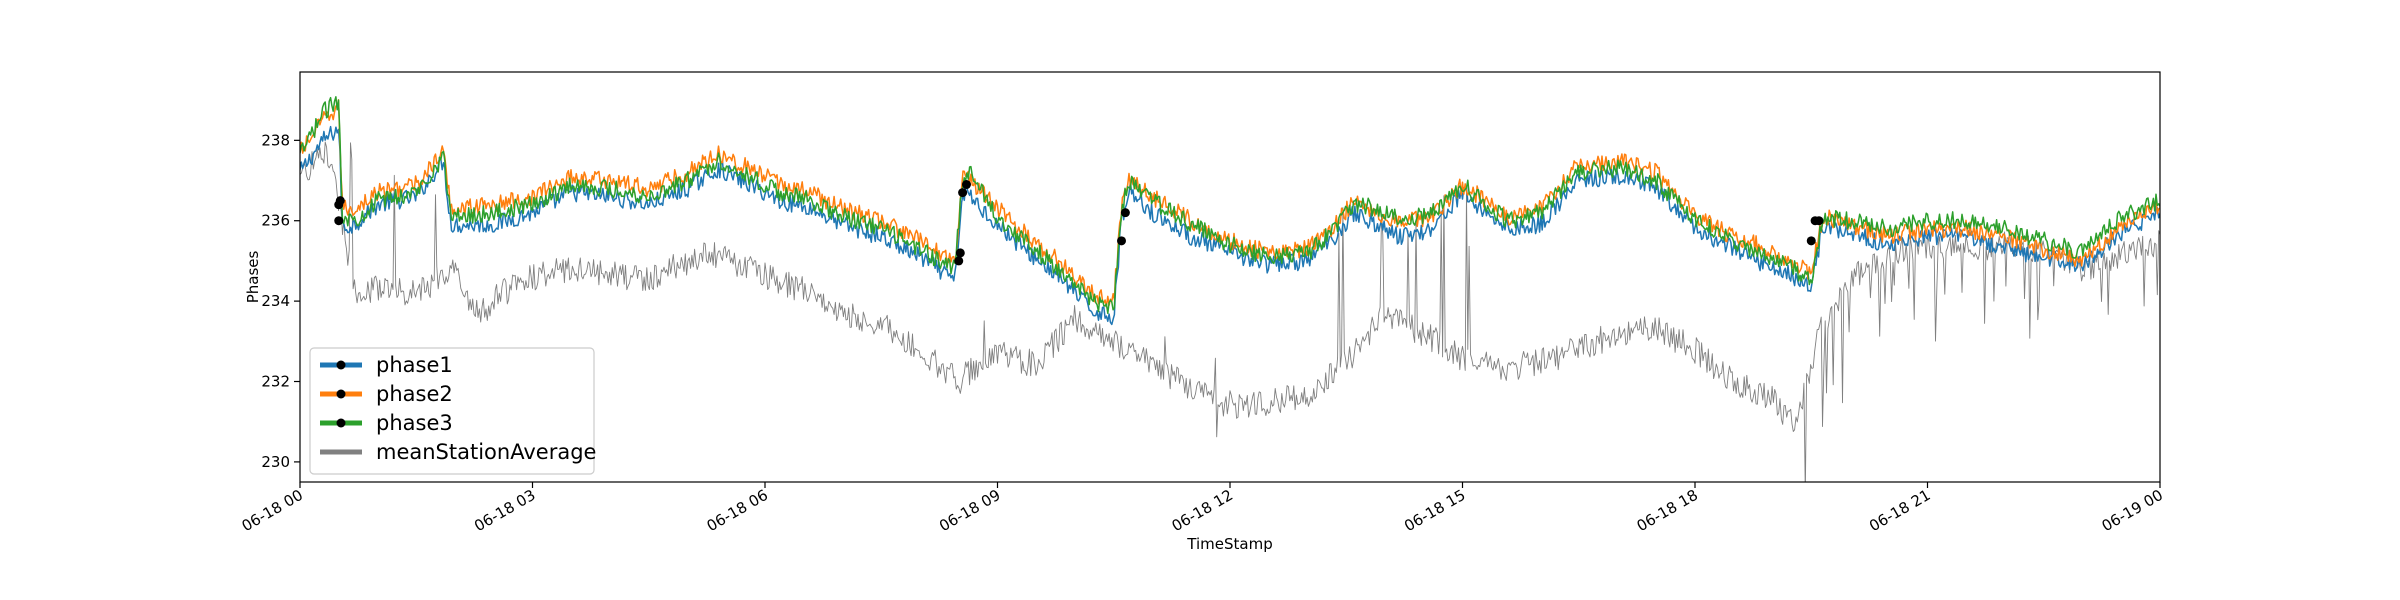 The height and width of the screenshot is (600, 2400). What do you see at coordinates (275, 301) in the screenshot?
I see `y-tick-label: 234` at bounding box center [275, 301].